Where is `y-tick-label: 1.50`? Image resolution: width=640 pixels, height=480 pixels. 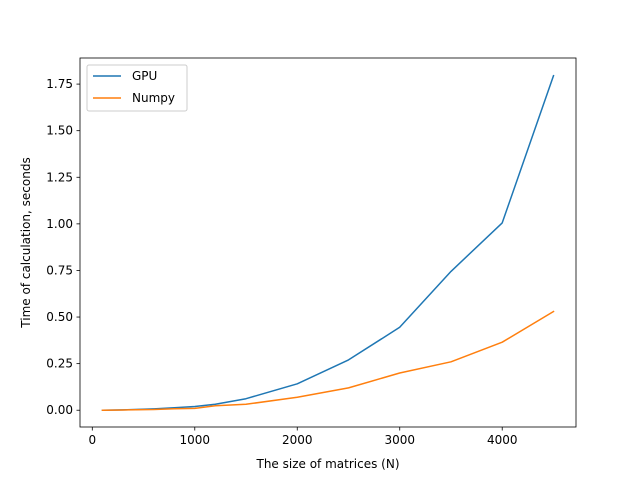 y-tick-label: 1.50 is located at coordinates (59, 131).